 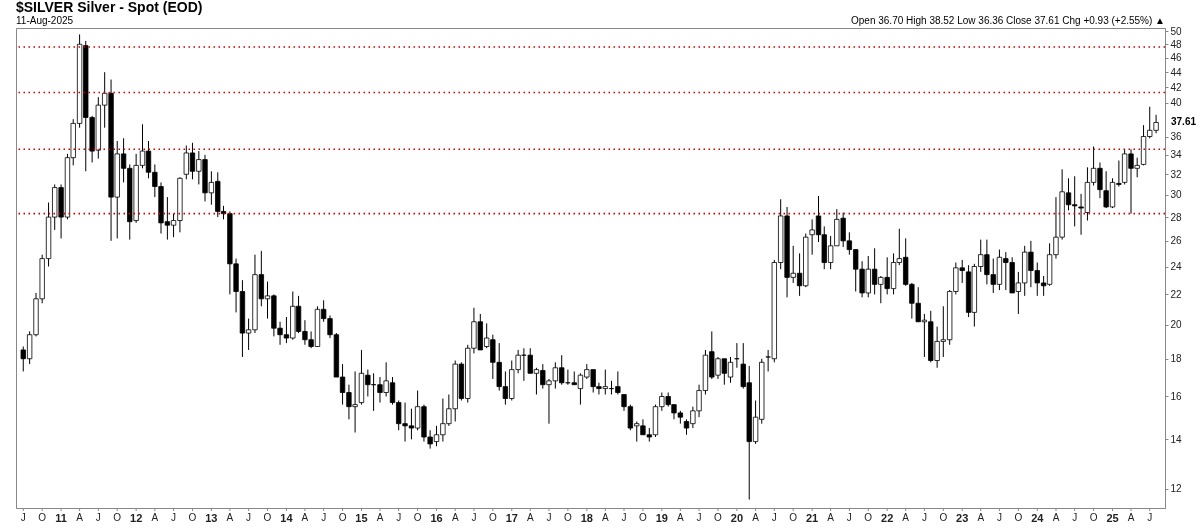 I want to click on y-tick-label: 14, so click(x=1176, y=439).